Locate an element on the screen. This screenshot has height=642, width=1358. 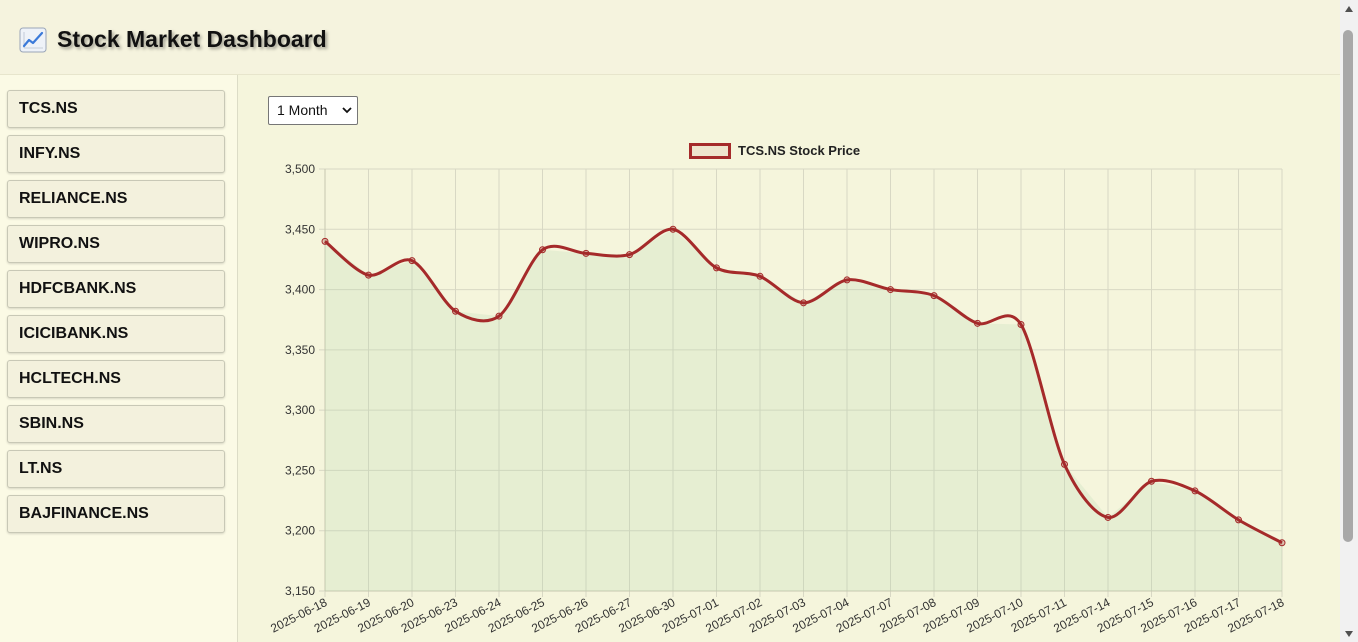
scroll-up-icon is located at coordinates (1349, 9).